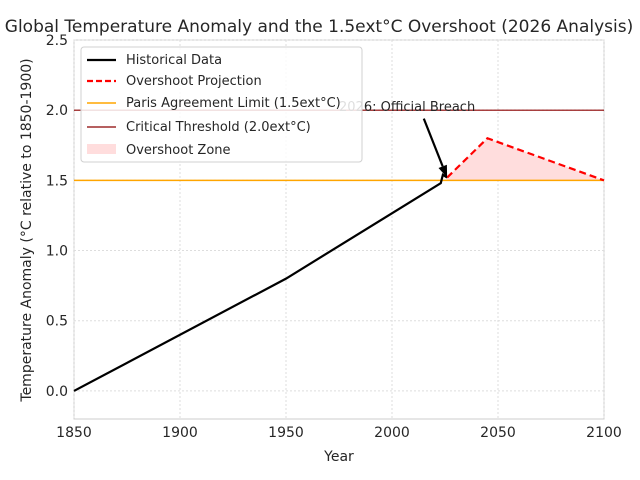  What do you see at coordinates (57, 181) in the screenshot?
I see `y-tick-label: 1.5` at bounding box center [57, 181].